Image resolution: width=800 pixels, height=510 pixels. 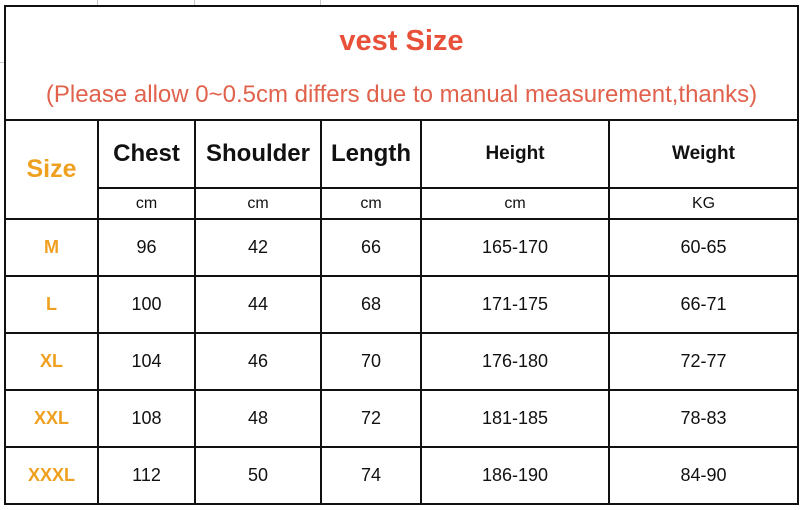 I want to click on table-row: XL 104 46 70 176-180 72-77, so click(x=401, y=361).